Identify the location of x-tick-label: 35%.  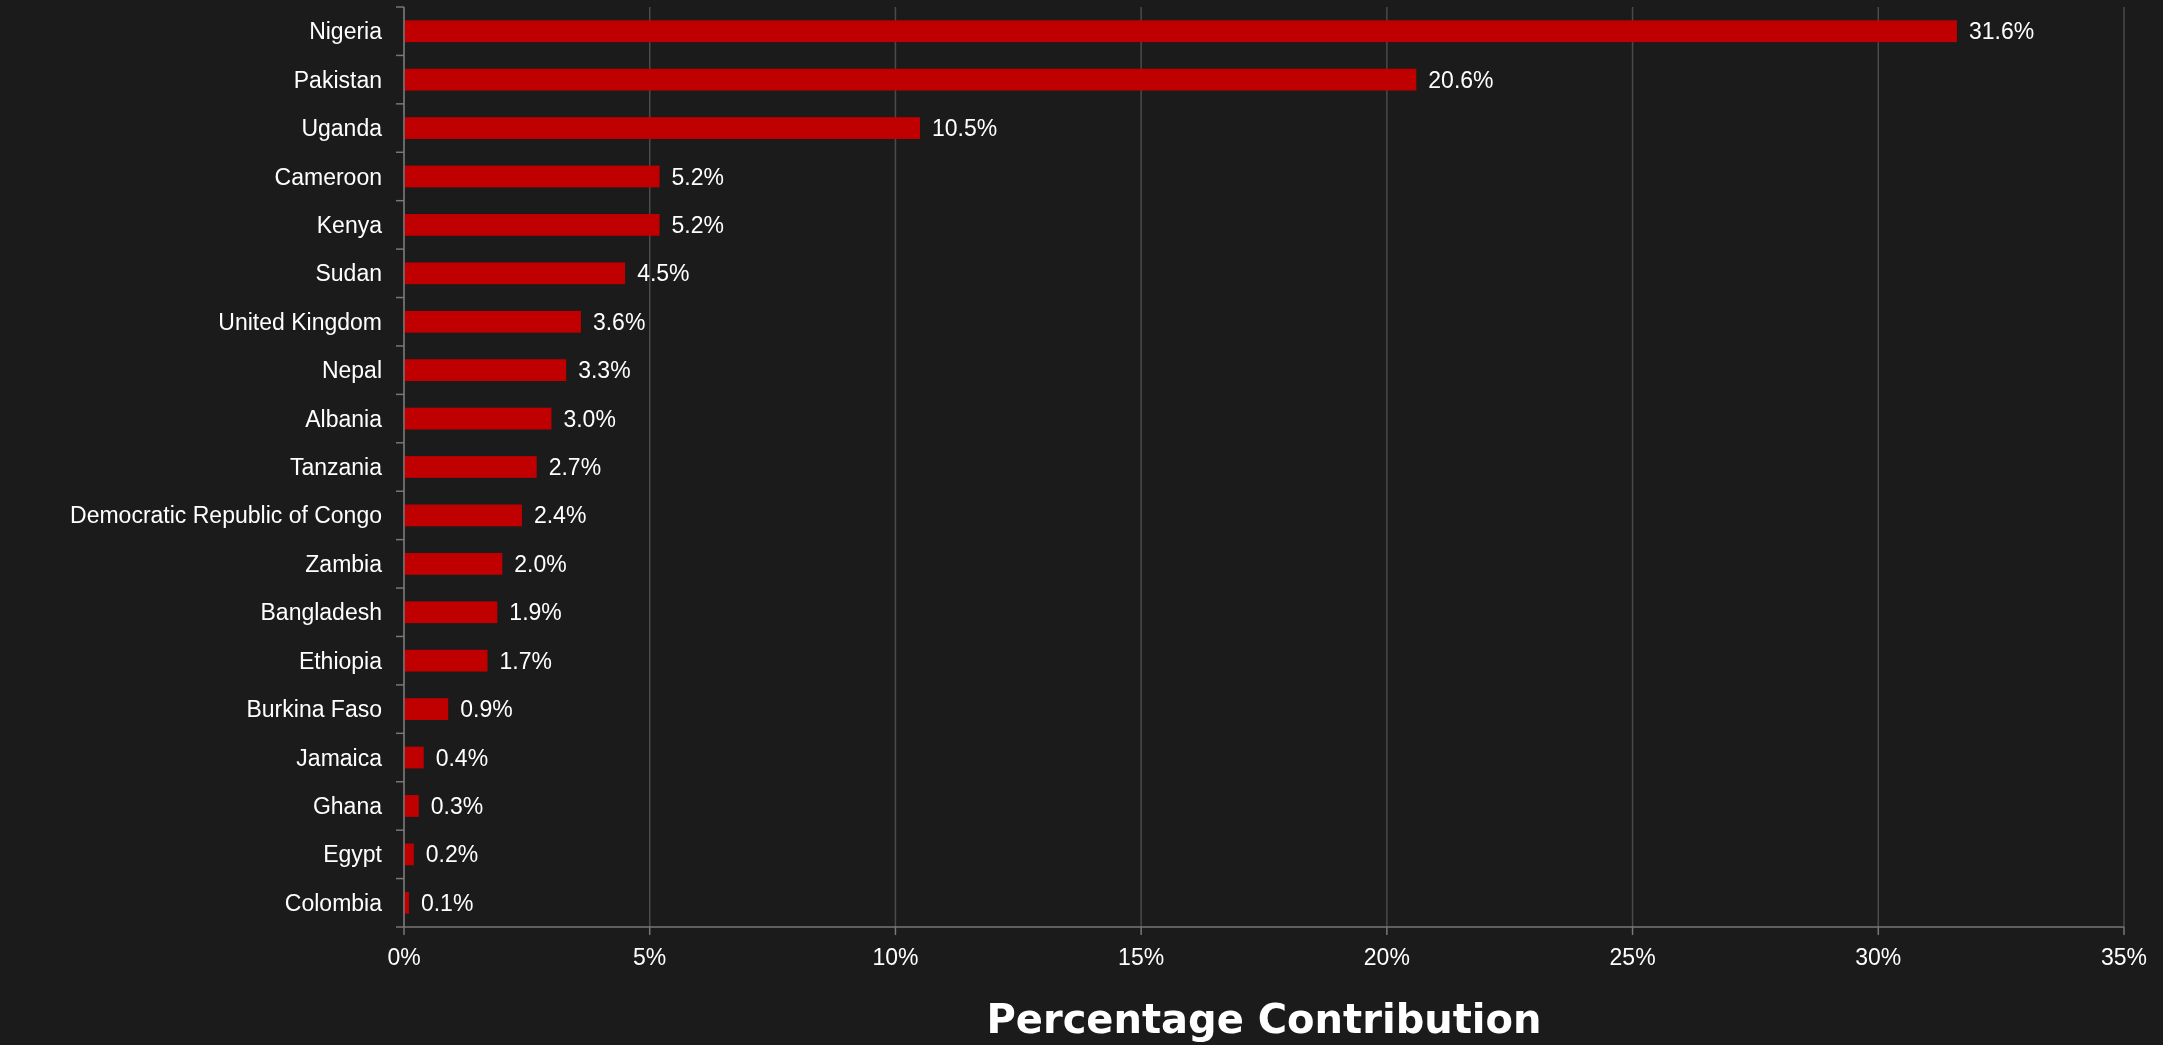
(2124, 957).